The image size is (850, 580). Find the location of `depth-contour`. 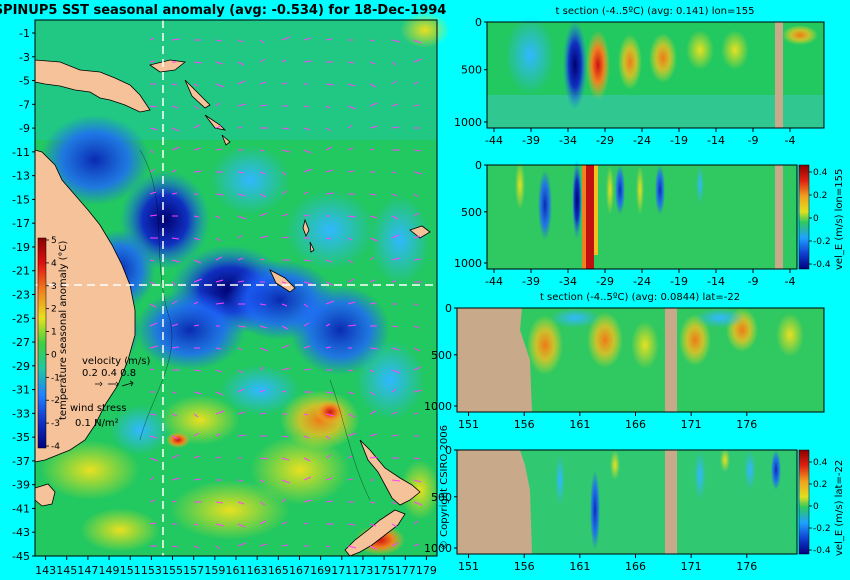

depth-contour is located at coordinates (156, 295).